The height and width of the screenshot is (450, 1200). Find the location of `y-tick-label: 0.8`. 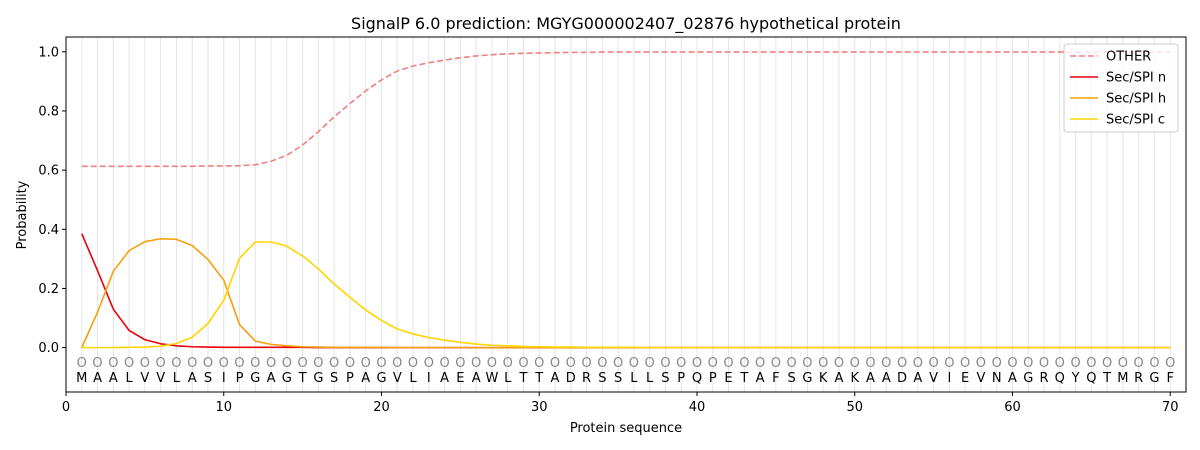

y-tick-label: 0.8 is located at coordinates (48, 111).